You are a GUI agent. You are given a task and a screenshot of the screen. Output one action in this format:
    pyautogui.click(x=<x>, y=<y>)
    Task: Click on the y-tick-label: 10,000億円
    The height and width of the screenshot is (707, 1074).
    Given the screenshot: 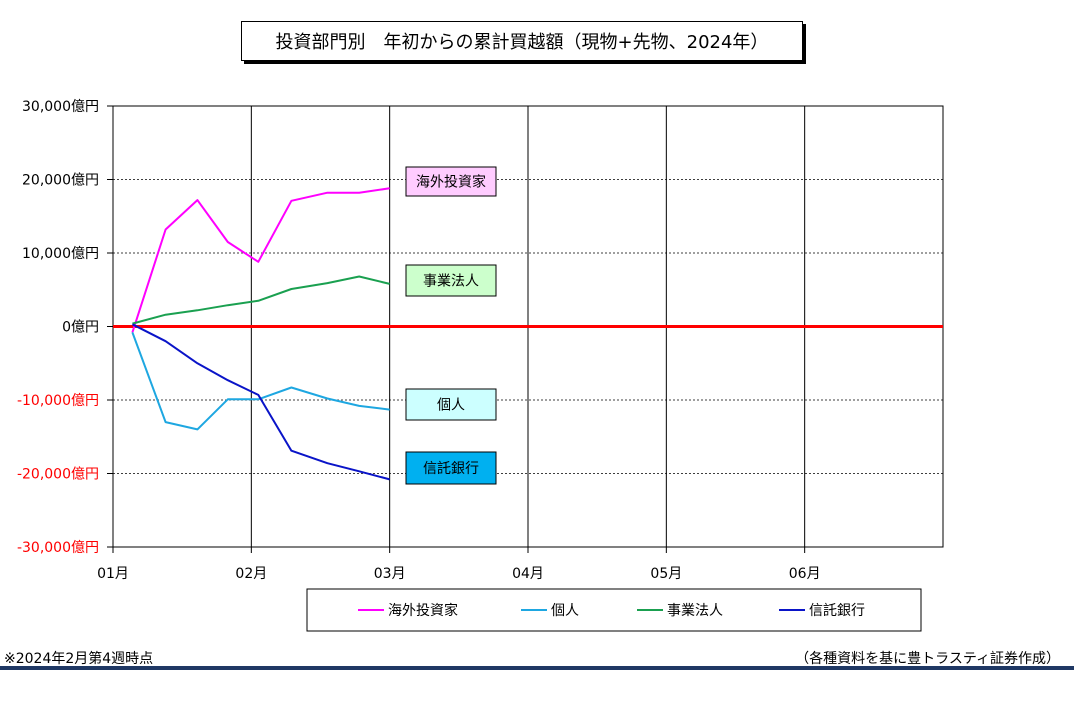 What is the action you would take?
    pyautogui.click(x=60, y=254)
    